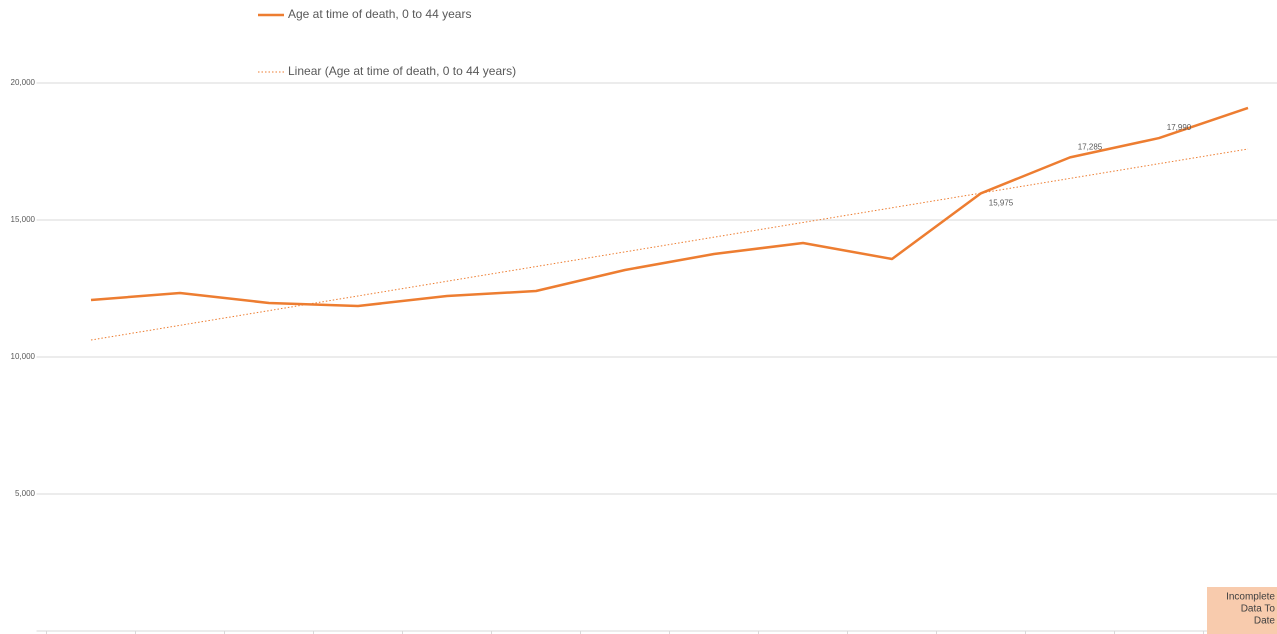  I want to click on data-label: 17,990, so click(1179, 127).